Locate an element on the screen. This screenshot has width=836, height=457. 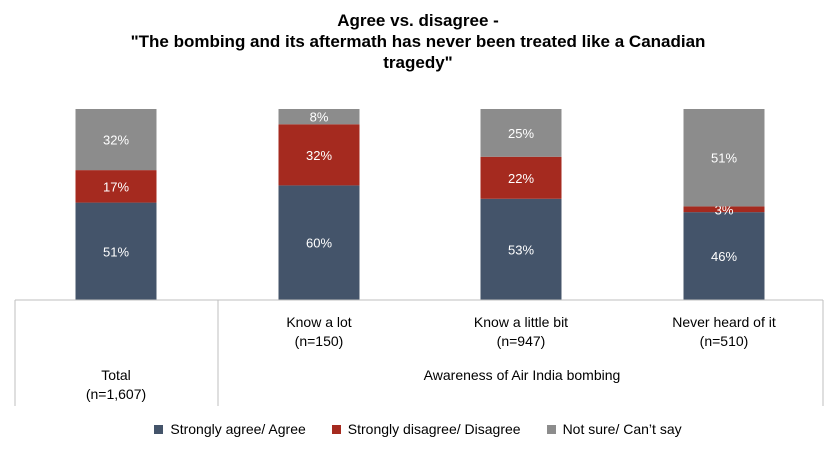
data-label: 60% is located at coordinates (319, 243).